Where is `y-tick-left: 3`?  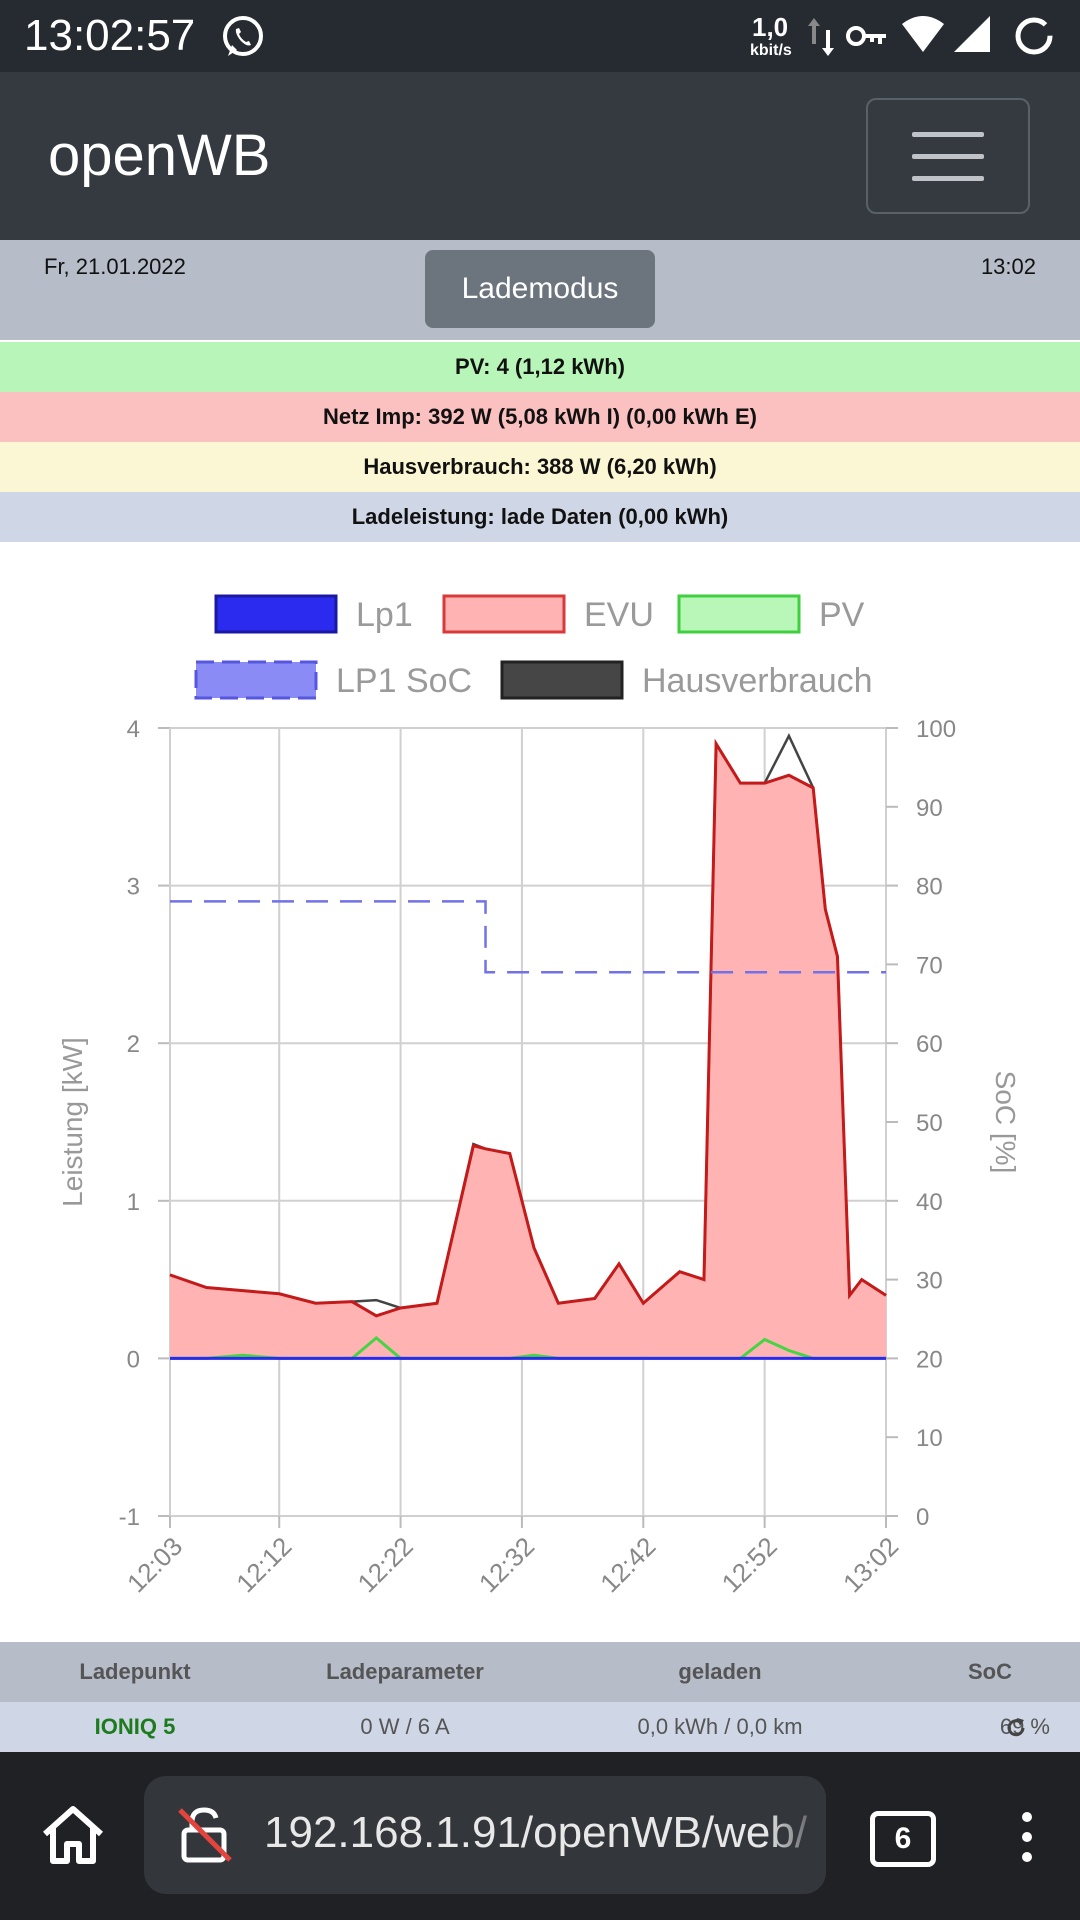 y-tick-left: 3 is located at coordinates (133, 887).